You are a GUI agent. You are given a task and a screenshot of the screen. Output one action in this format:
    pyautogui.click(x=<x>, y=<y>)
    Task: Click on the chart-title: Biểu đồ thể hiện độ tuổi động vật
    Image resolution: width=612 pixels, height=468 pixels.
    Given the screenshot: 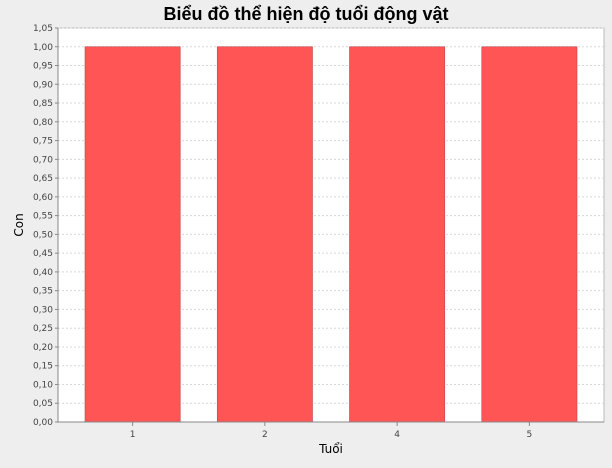 What is the action you would take?
    pyautogui.click(x=306, y=14)
    